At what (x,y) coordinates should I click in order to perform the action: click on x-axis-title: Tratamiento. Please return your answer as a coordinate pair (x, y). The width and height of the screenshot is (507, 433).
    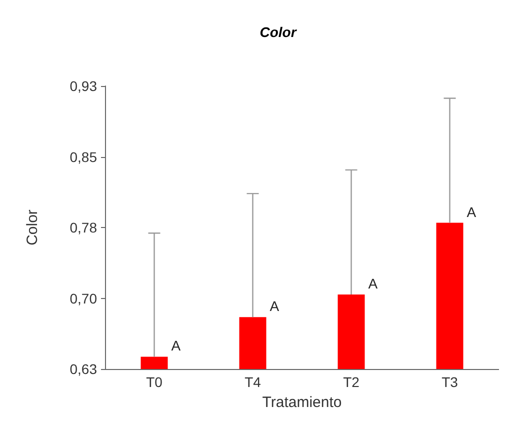
    Looking at the image, I should click on (302, 402).